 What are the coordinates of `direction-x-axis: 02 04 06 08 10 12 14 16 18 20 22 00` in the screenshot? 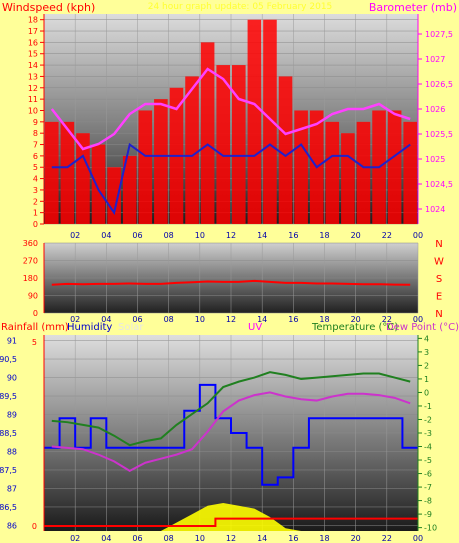 It's located at (246, 319).